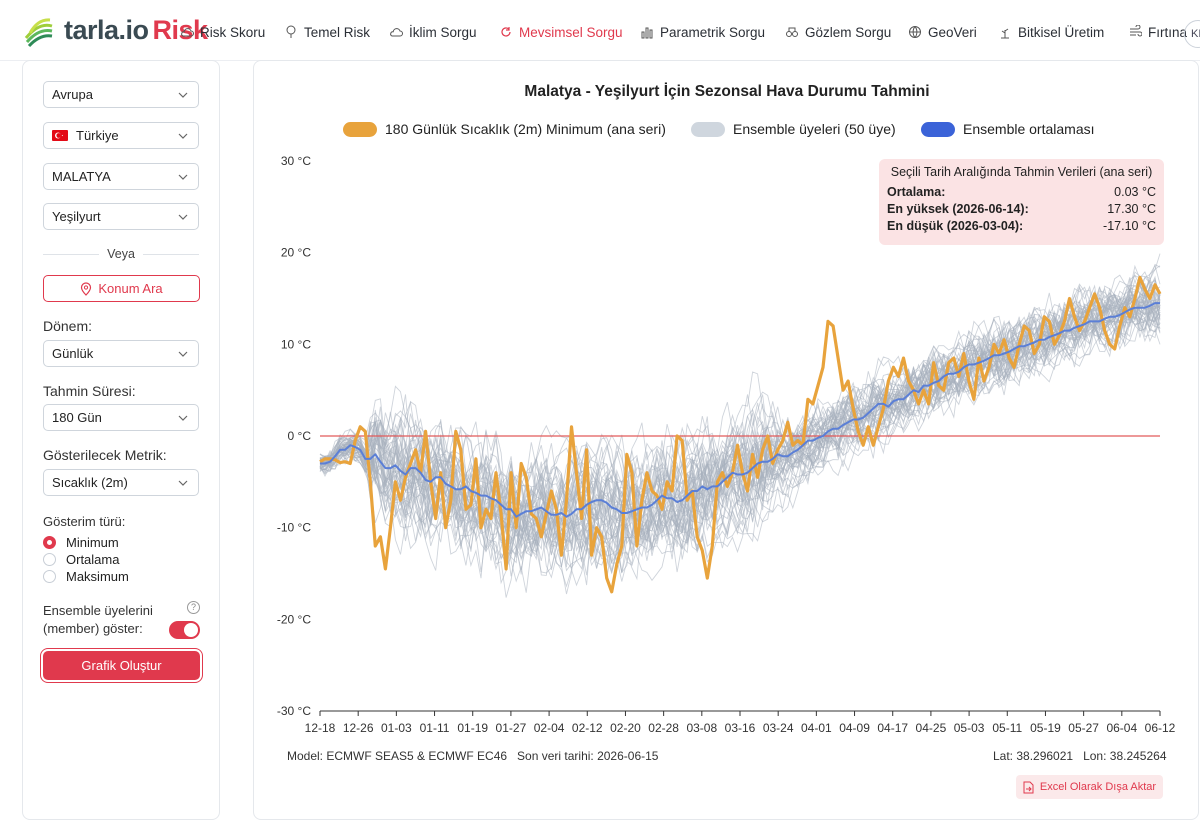 This screenshot has width=1200, height=820. I want to click on info-row-max: En yüksek (2026-06-14): 17.30 °C, so click(1021, 209).